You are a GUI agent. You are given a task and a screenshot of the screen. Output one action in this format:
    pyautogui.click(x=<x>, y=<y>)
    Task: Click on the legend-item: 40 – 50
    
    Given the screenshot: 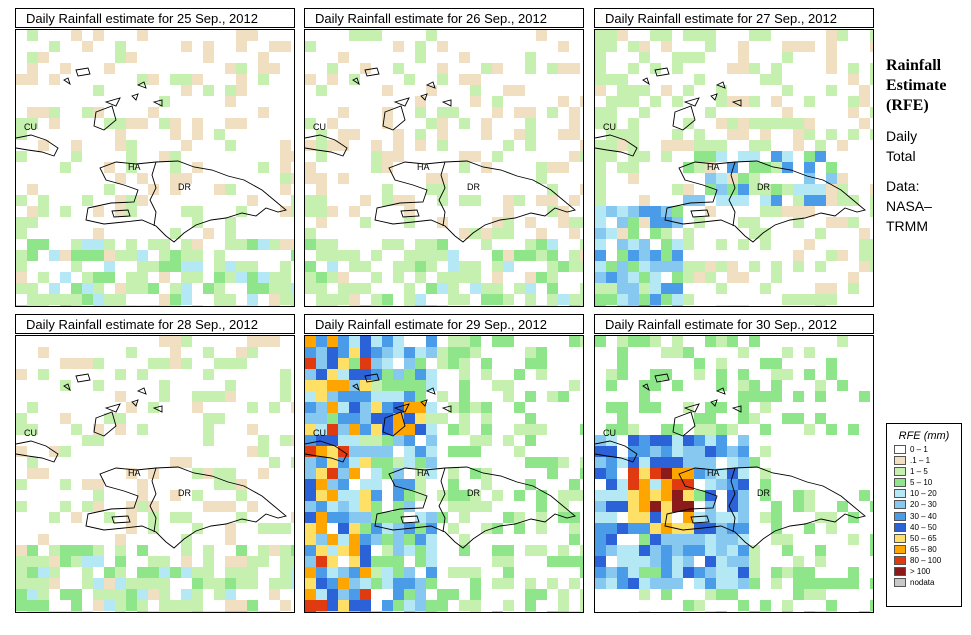 What is the action you would take?
    pyautogui.click(x=927, y=527)
    